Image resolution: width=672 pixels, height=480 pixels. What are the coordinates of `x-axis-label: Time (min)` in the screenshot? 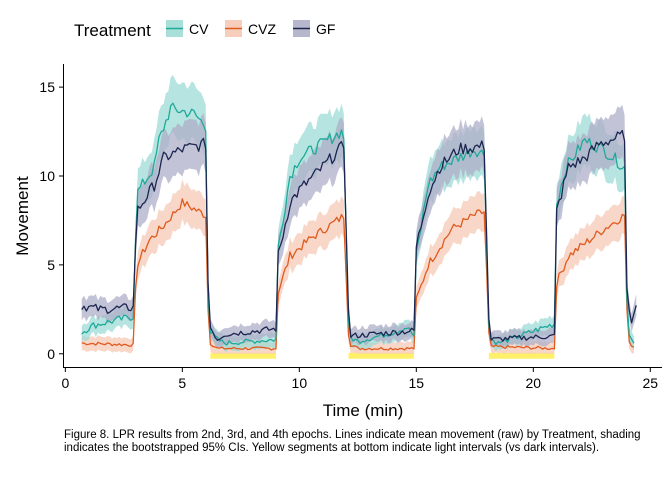 It's located at (363, 410).